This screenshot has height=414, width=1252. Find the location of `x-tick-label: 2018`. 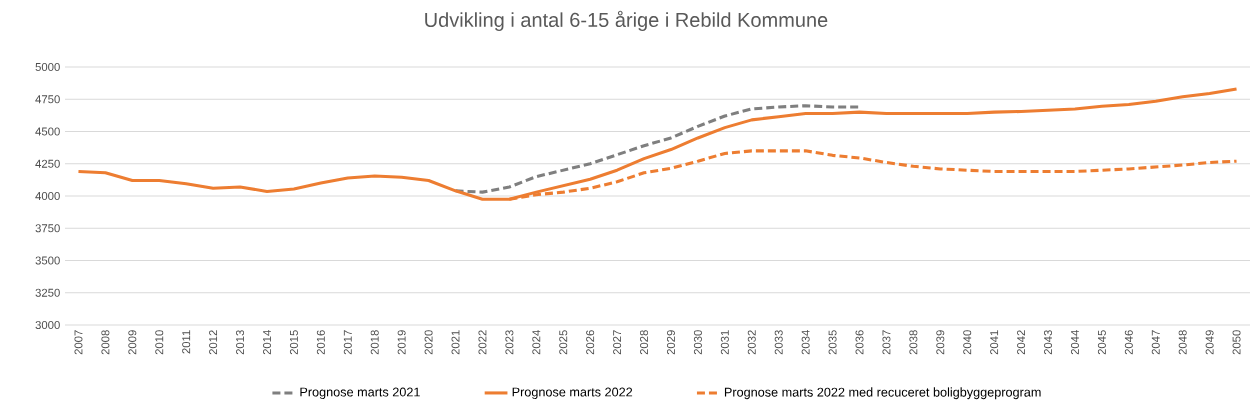

x-tick-label: 2018 is located at coordinates (374, 342).